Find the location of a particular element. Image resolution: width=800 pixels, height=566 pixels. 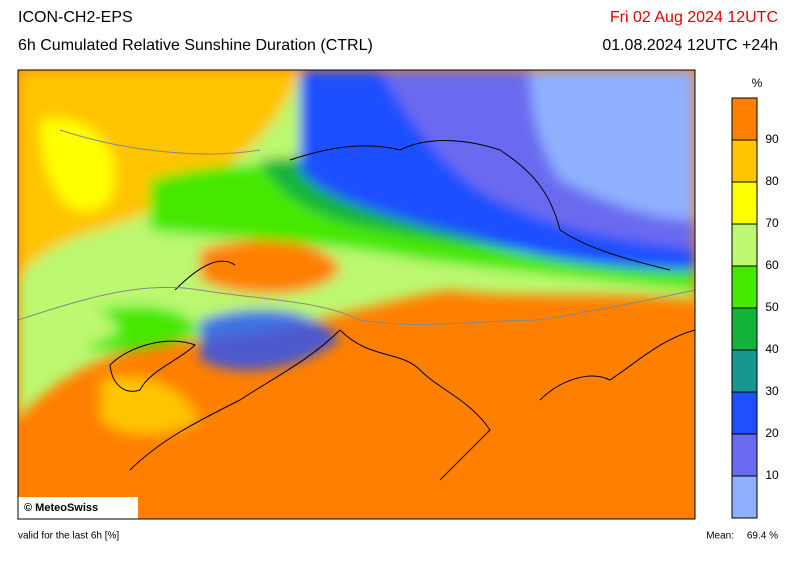

colorbar: 10 20 30 40 50 60 70 80 90 is located at coordinates (755, 308).